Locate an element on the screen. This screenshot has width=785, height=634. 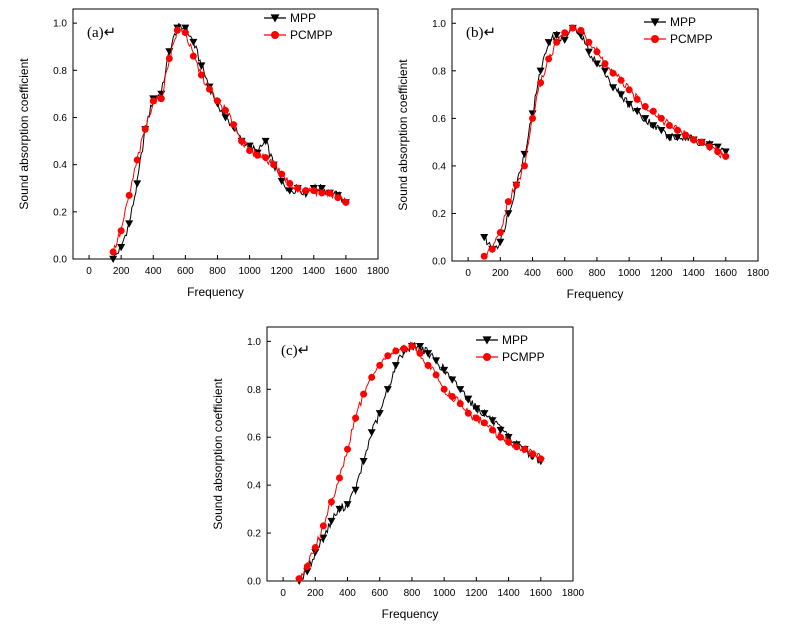
x-tick-label: 1800 is located at coordinates (378, 271).